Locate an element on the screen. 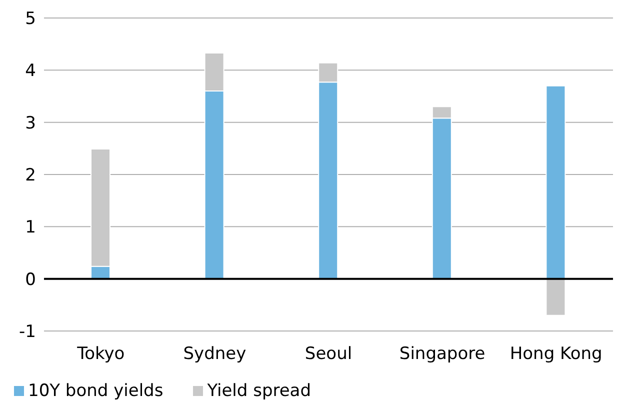  y-tick-label: -1 is located at coordinates (27, 332).